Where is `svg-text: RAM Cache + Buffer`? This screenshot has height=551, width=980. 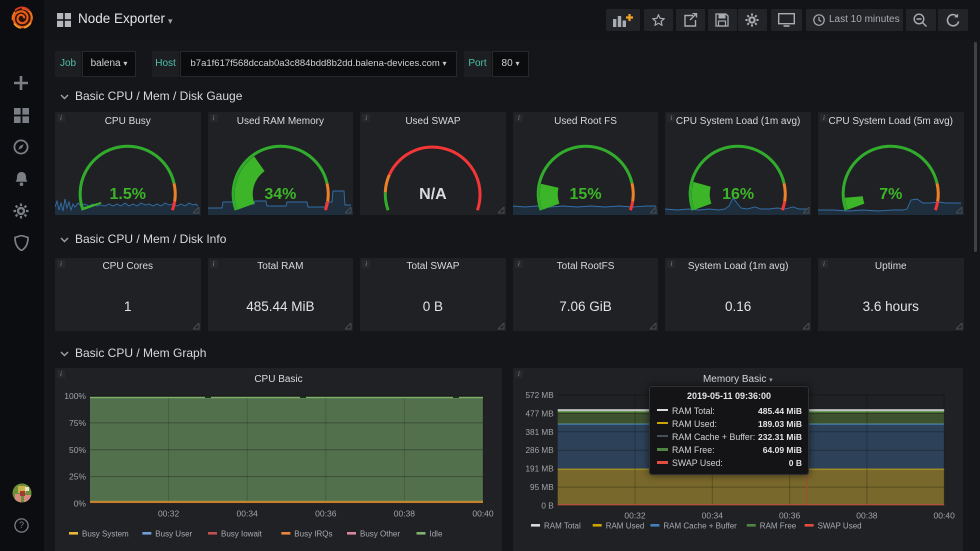 svg-text: RAM Cache + Buffer is located at coordinates (700, 526).